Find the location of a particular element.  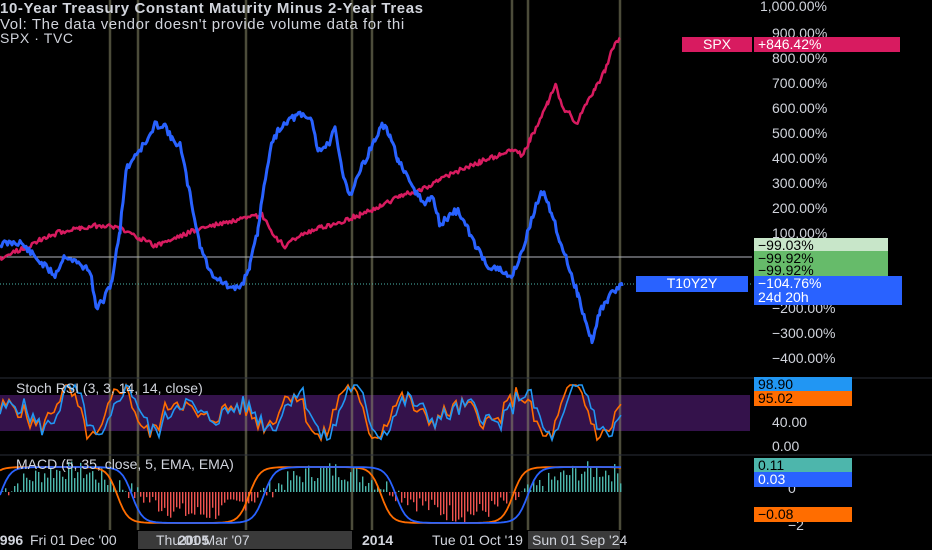

stoch-rsi-title: Stoch RSI (3, 3, 14, 14, close) is located at coordinates (109, 388).